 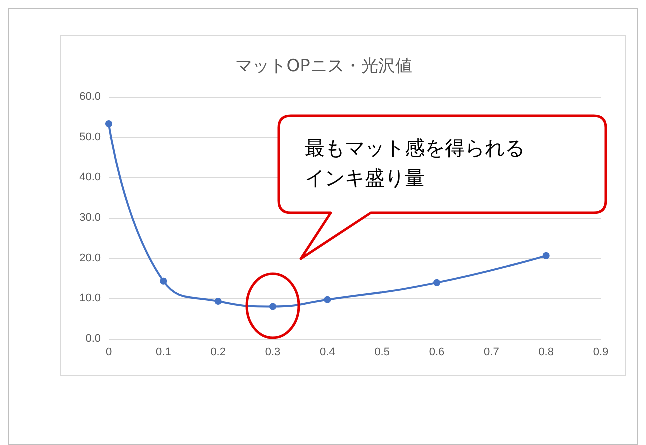 What do you see at coordinates (328, 352) in the screenshot?
I see `x-tick-label: 0.4` at bounding box center [328, 352].